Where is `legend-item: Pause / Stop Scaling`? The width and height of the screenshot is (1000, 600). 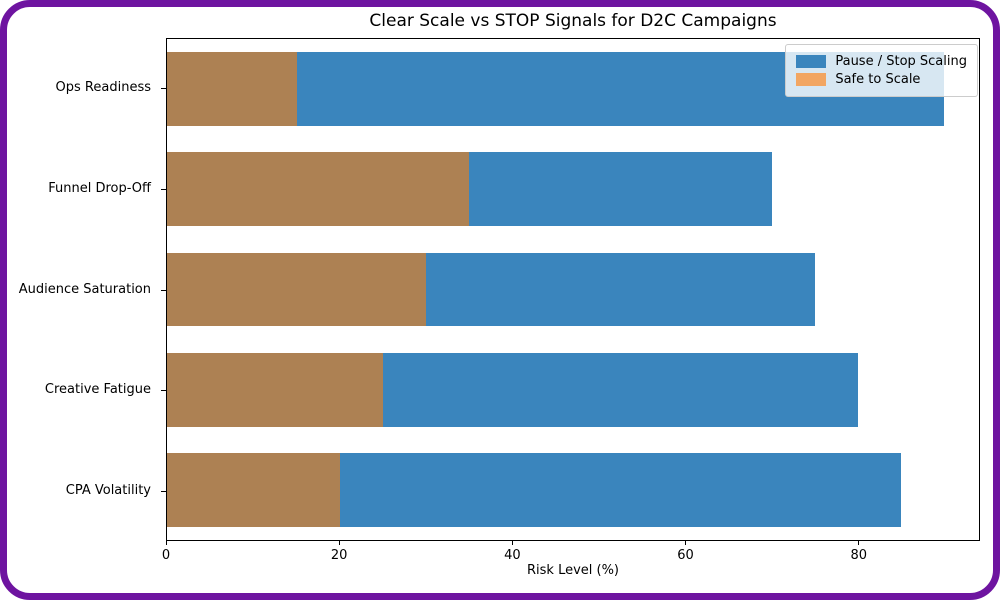
legend-item: Pause / Stop Scaling is located at coordinates (881, 61).